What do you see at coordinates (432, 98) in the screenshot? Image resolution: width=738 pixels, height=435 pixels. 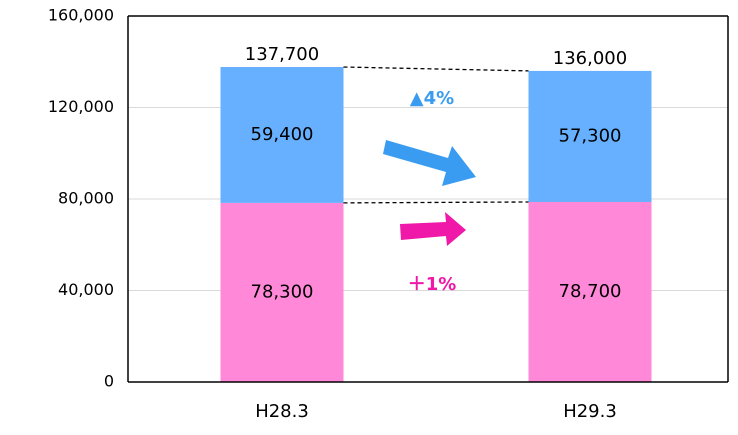 I see `annotation: ▲4%` at bounding box center [432, 98].